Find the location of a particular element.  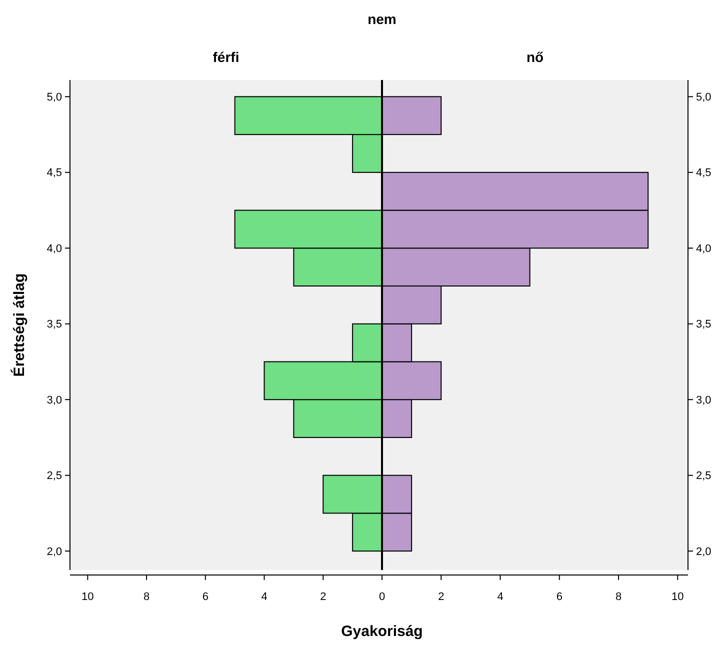

chart-subtitle: nő is located at coordinates (535, 57).